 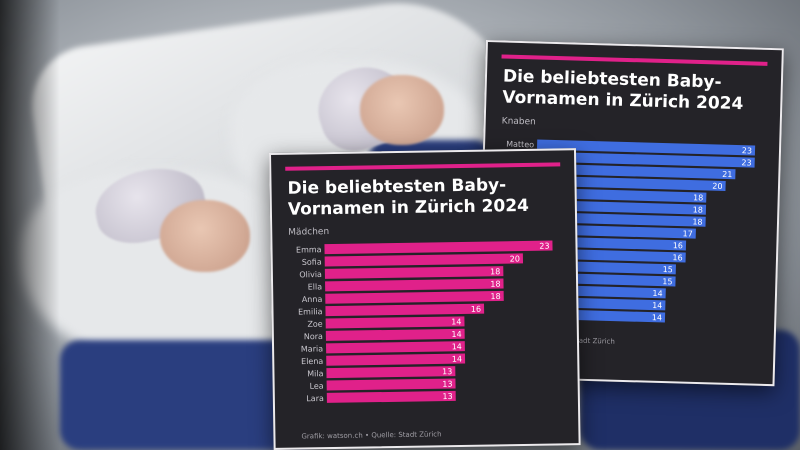 What do you see at coordinates (30, 225) in the screenshot?
I see `dark-edge` at bounding box center [30, 225].